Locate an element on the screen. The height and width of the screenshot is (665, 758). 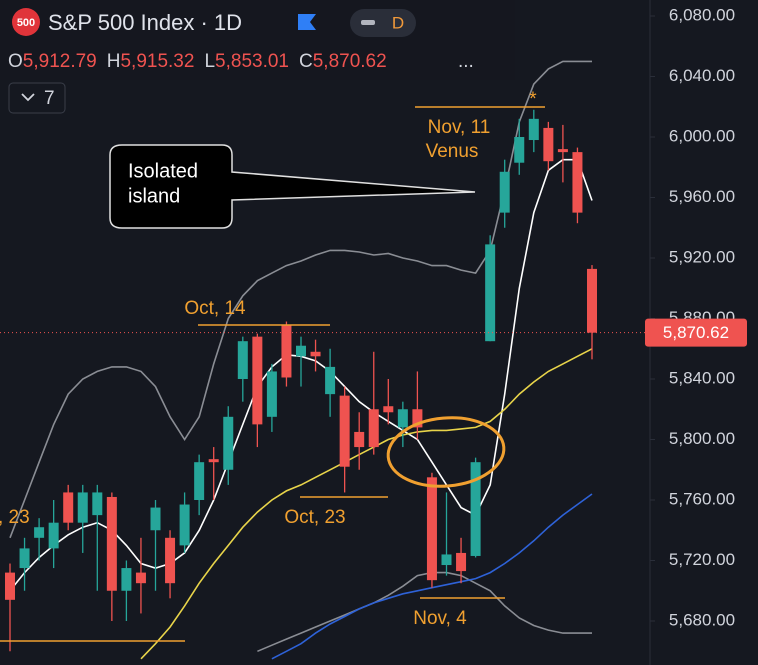
badge is located at coordinates (26, 22).